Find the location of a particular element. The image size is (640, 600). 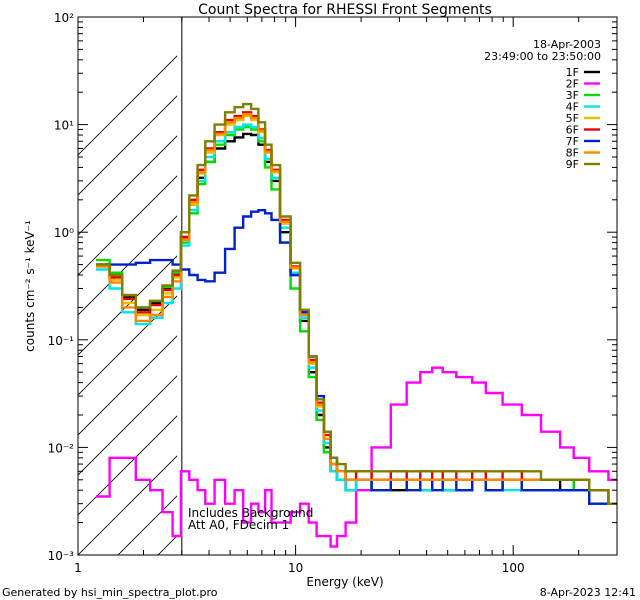

legend-label: 9F is located at coordinates (572, 164).